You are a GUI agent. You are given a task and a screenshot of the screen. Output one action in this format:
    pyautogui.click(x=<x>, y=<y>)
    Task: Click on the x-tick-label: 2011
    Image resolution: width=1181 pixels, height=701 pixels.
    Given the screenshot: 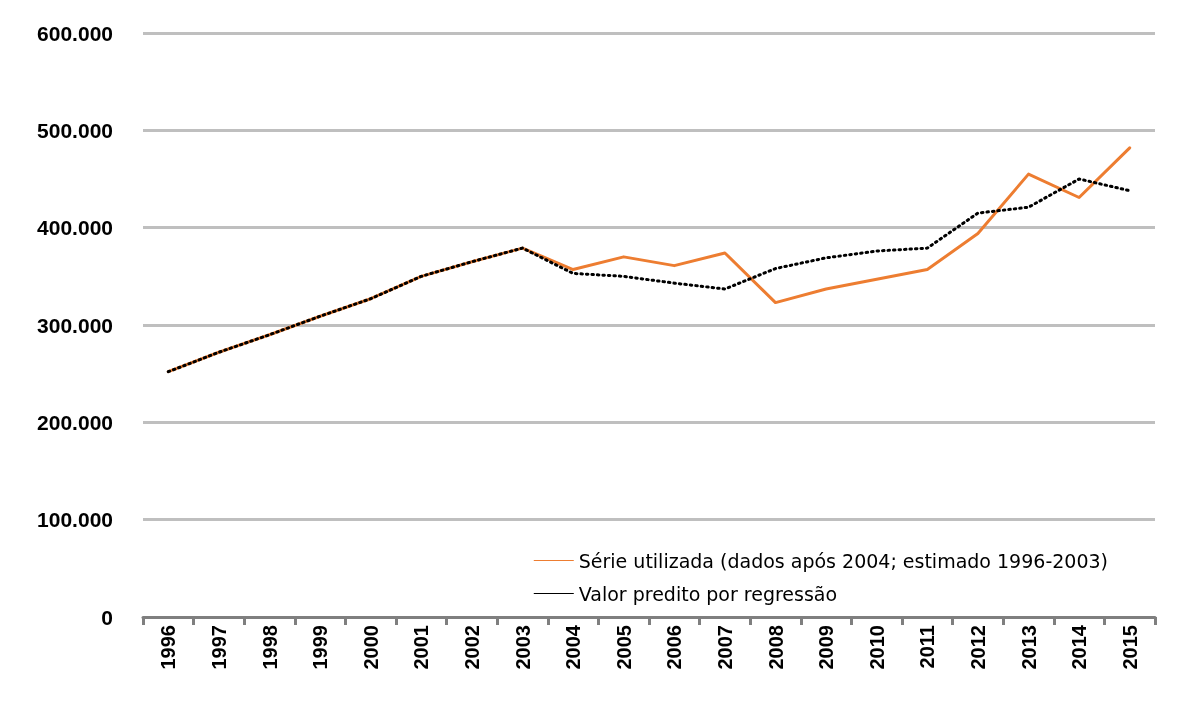 What is the action you would take?
    pyautogui.click(x=927, y=647)
    